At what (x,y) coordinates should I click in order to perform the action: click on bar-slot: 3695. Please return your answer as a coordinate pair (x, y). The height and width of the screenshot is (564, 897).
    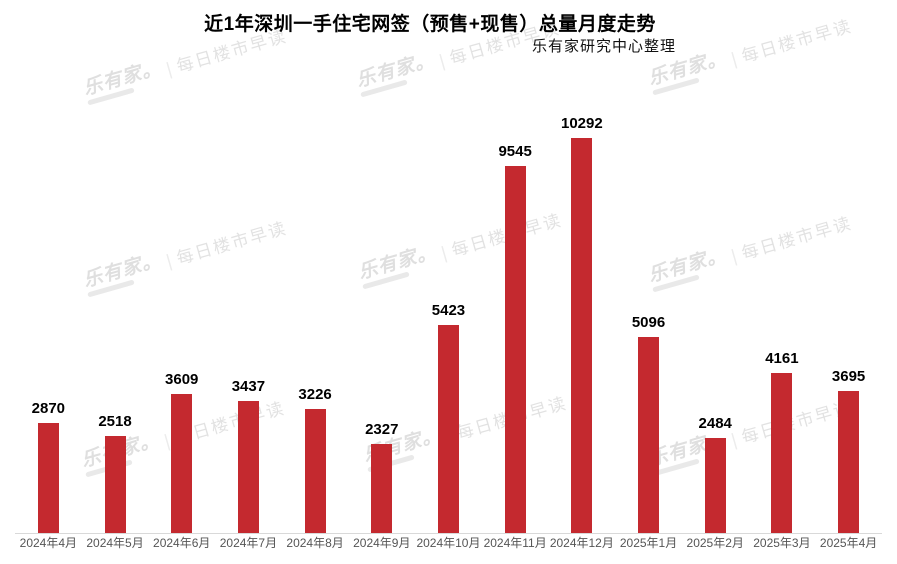
    Looking at the image, I should click on (848, 266).